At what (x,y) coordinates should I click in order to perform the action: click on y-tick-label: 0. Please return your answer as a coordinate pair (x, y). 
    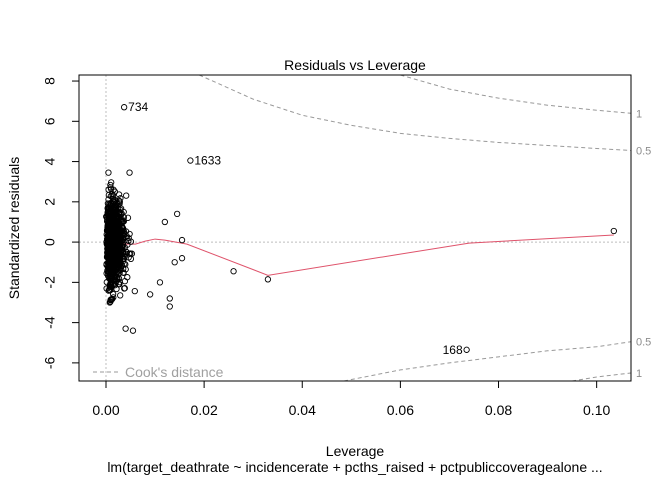
    Looking at the image, I should click on (50, 242).